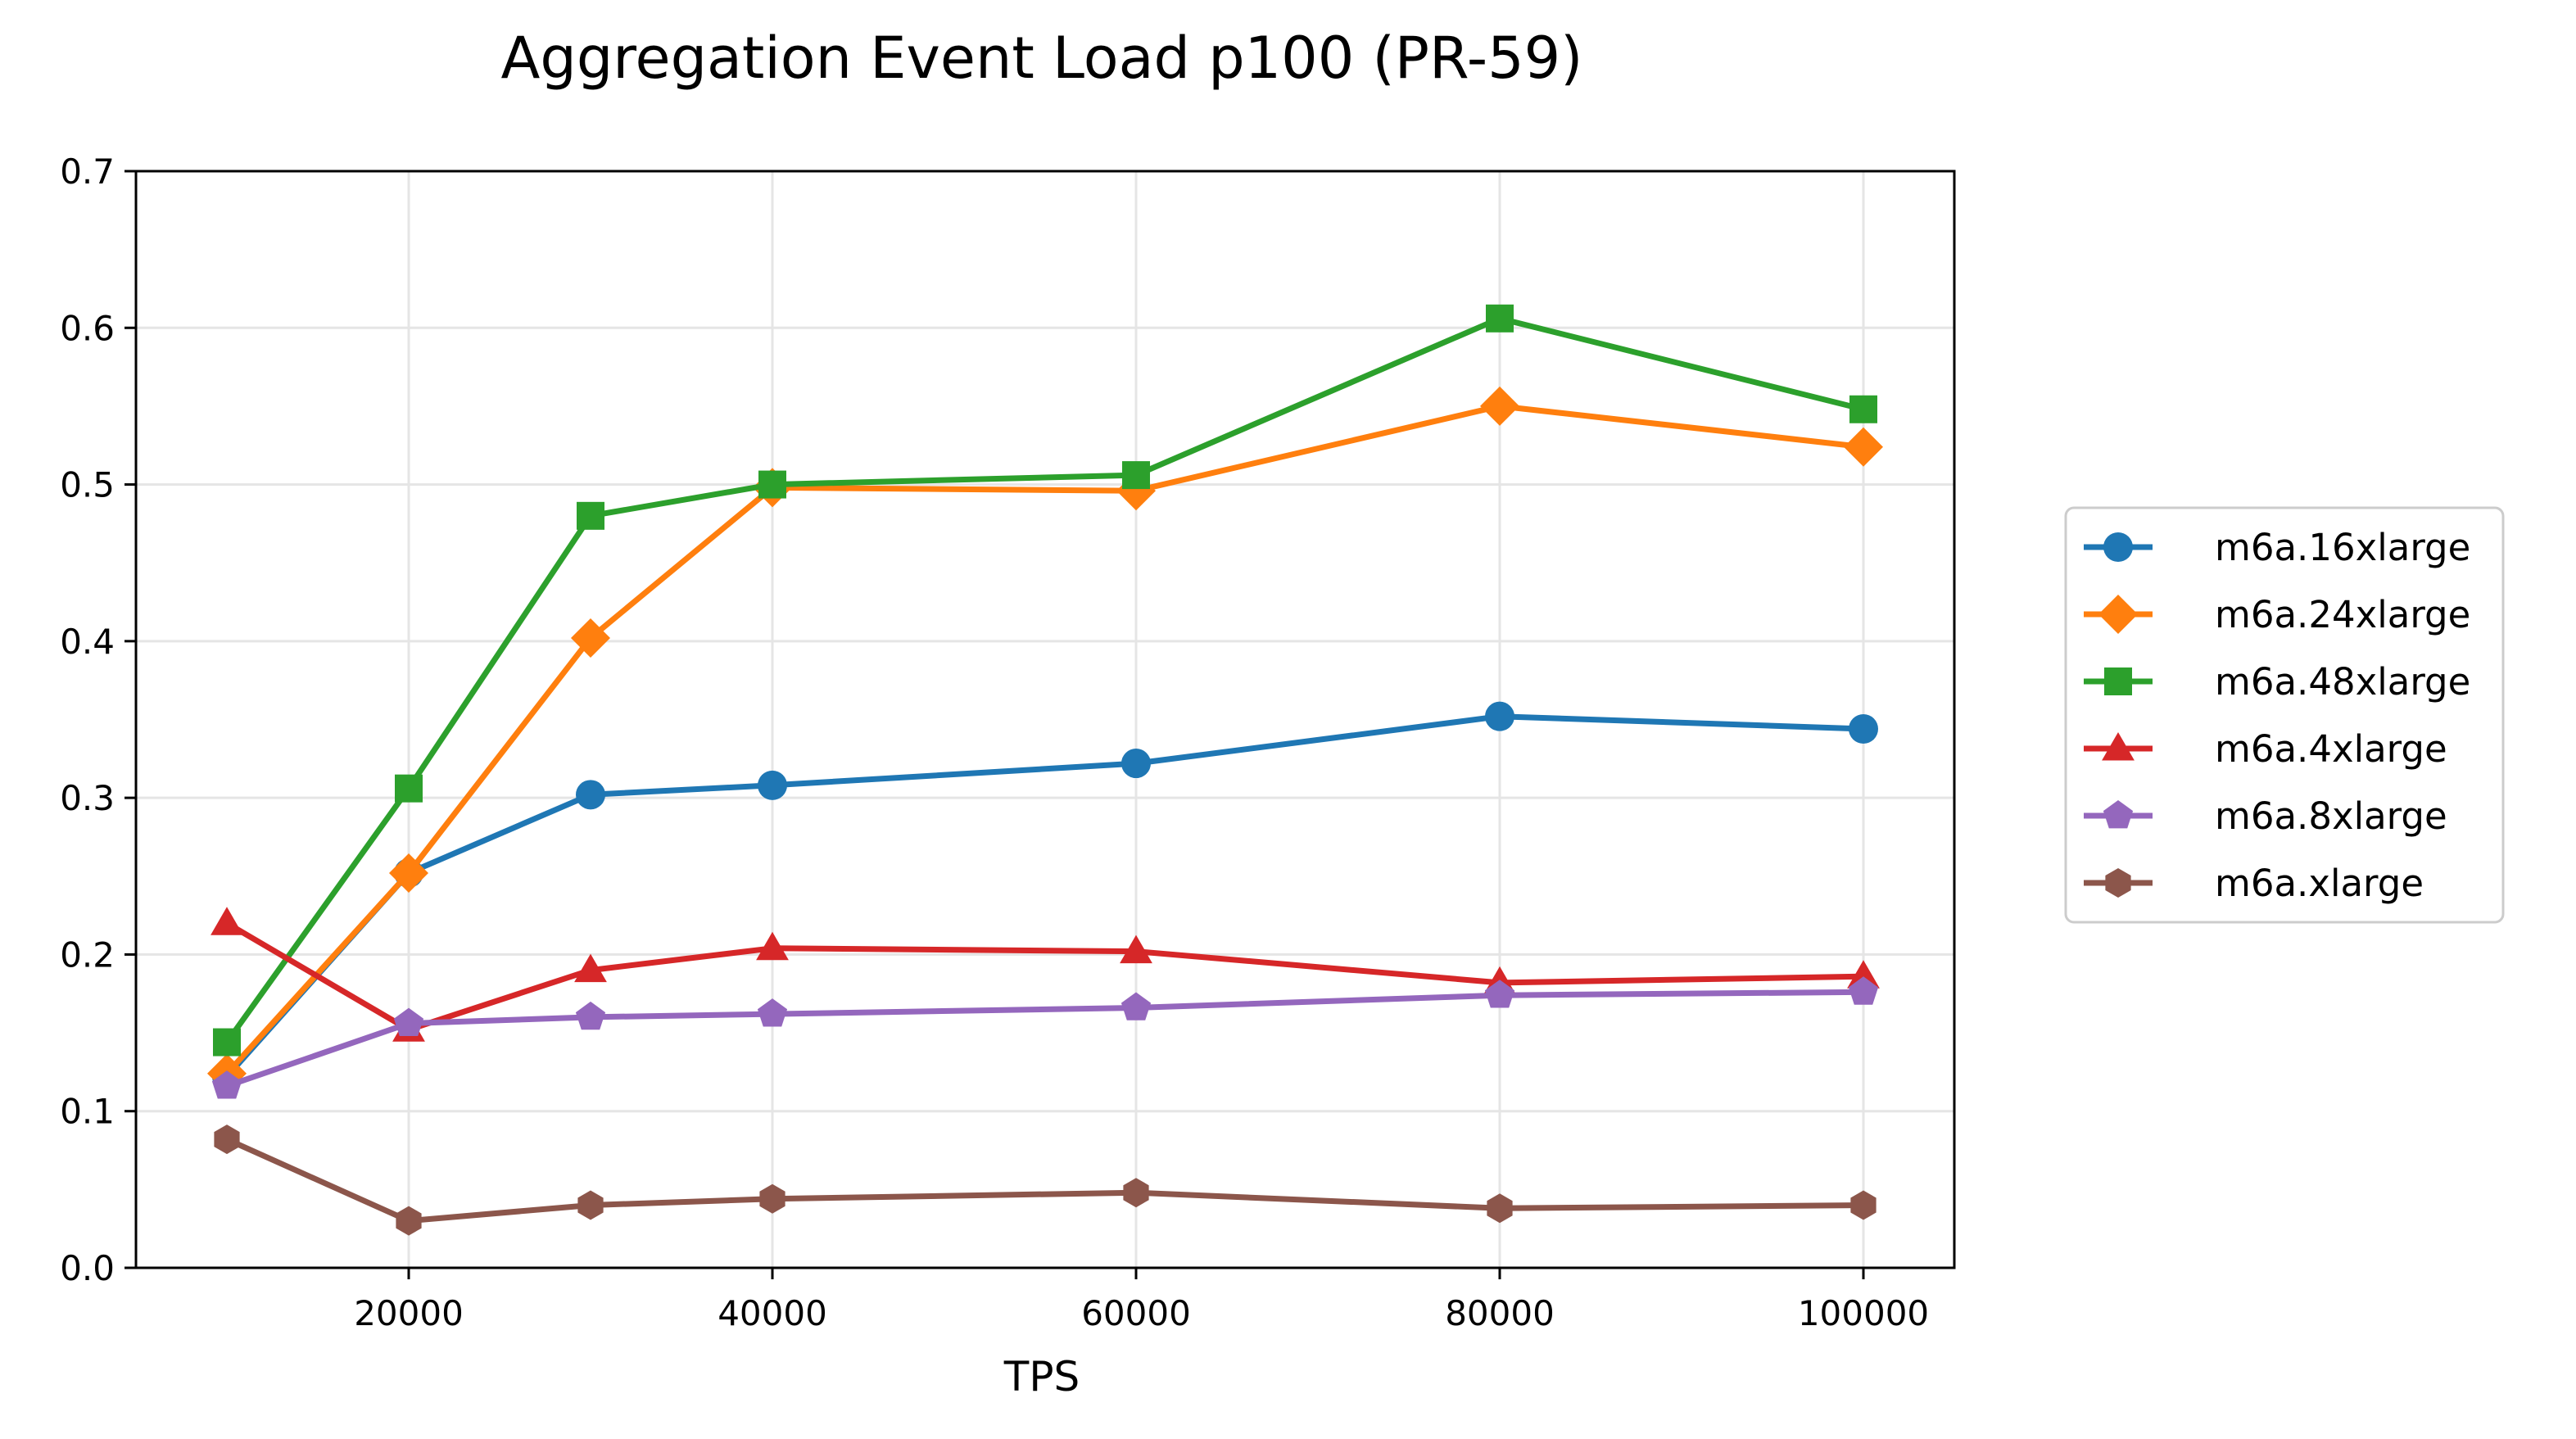  I want to click on legend-item-m6a-16xlarge: m6a.16xlarge, so click(2277, 547).